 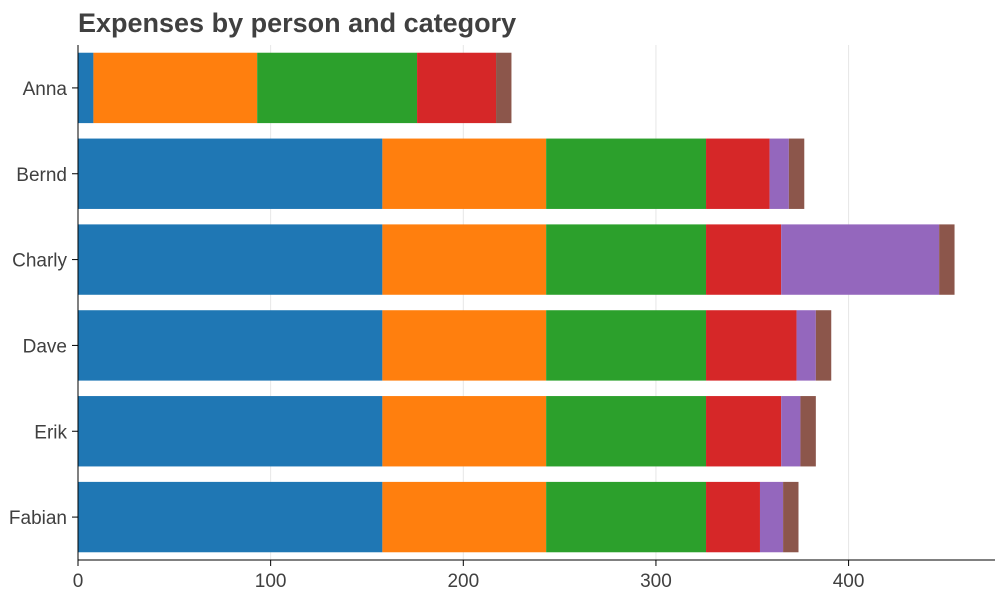 What do you see at coordinates (297, 23) in the screenshot?
I see `chart-title: Expenses by person and category` at bounding box center [297, 23].